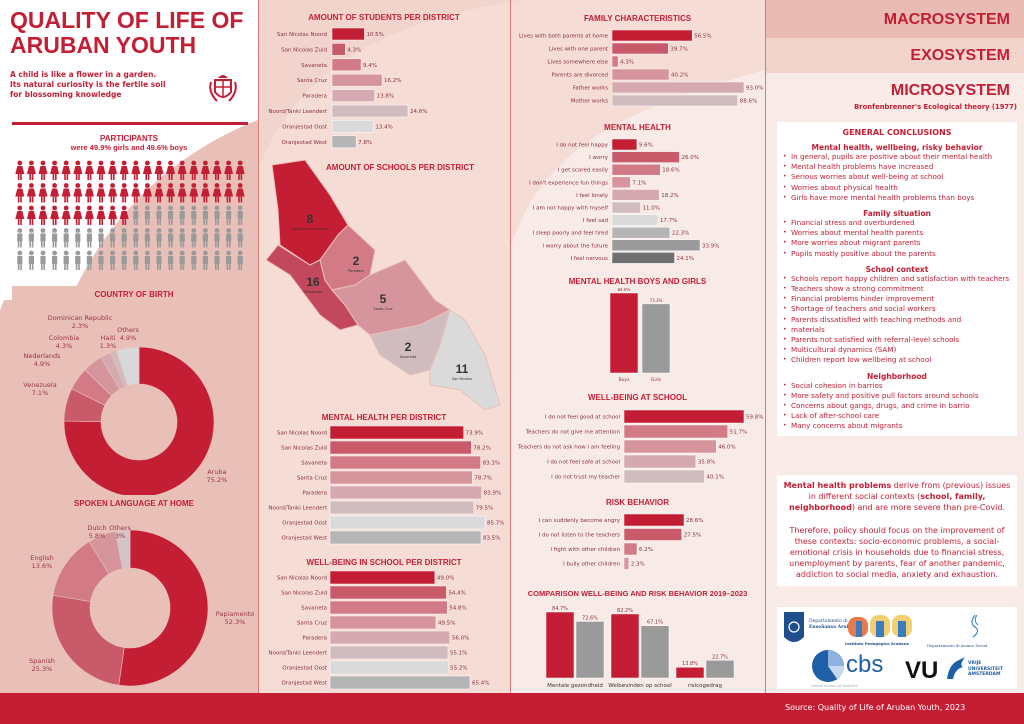 This screenshot has height=724, width=1024. I want to click on value-label: 7.8%, so click(365, 143).